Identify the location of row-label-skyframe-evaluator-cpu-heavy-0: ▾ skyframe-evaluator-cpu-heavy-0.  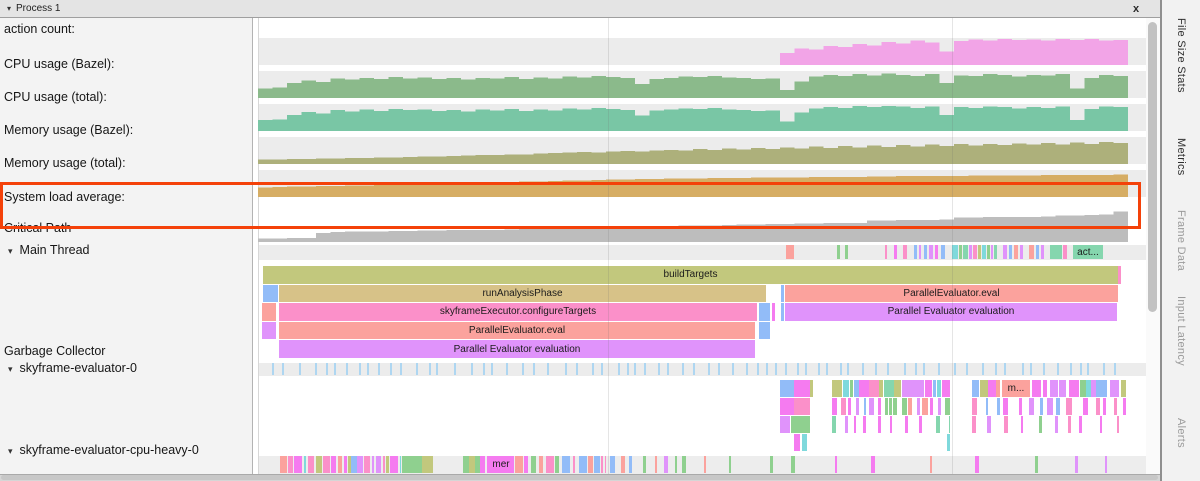
(103, 450).